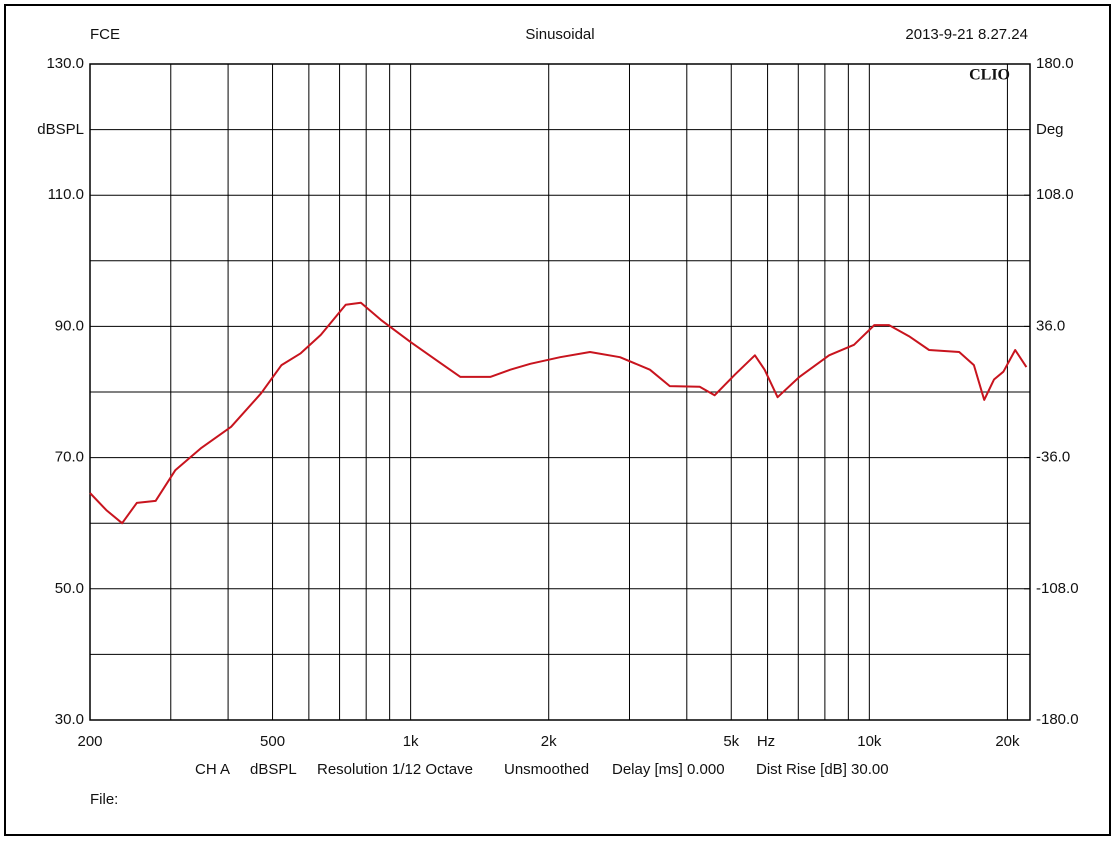 This screenshot has width=1117, height=845. I want to click on y2-tick-label: -180.0, so click(1057, 719).